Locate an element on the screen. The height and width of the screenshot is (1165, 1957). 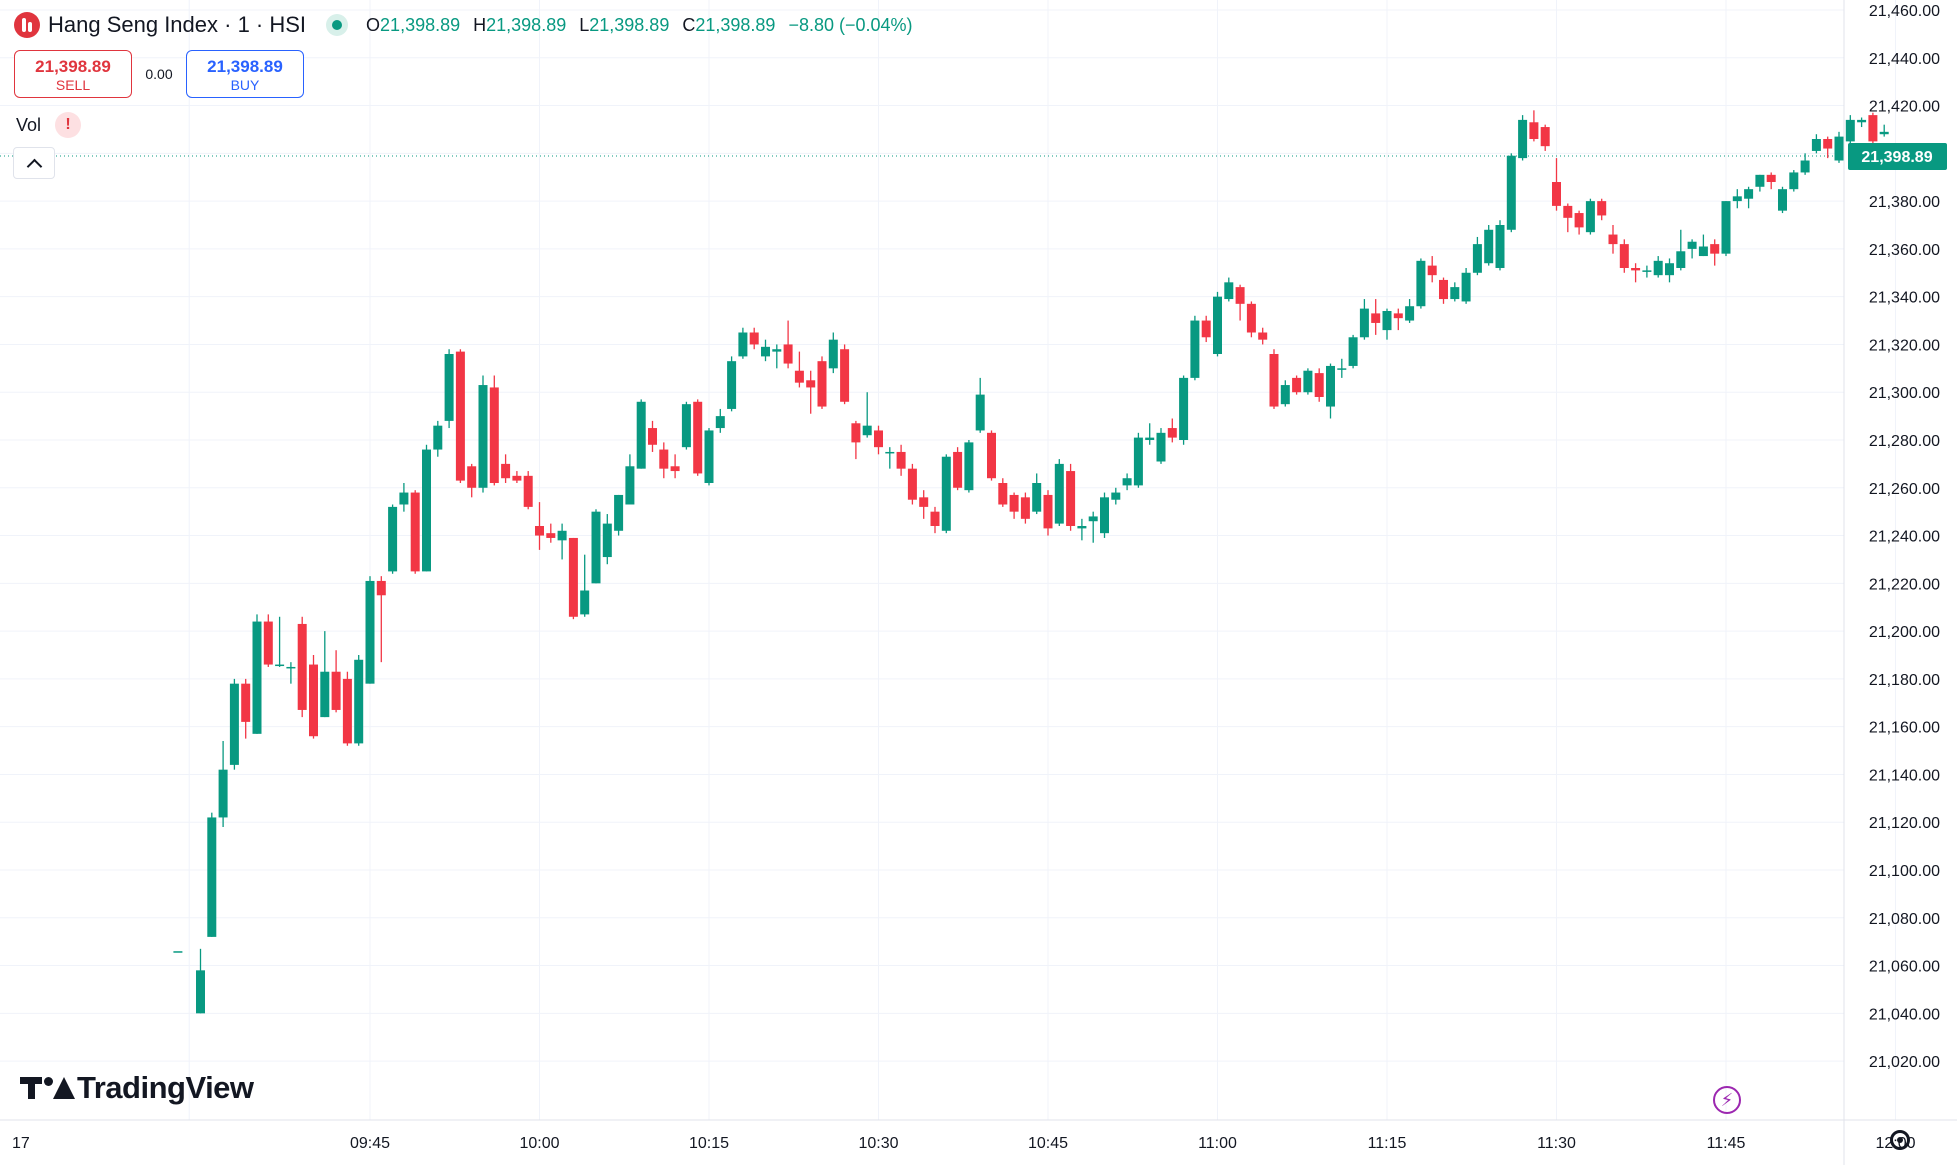
lightning-icon: ⚡ is located at coordinates (1727, 1100).